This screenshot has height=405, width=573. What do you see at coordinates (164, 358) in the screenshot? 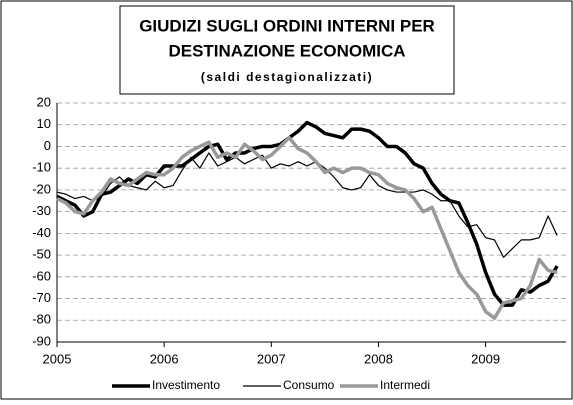
I see `x-tick-label: 2006` at bounding box center [164, 358].